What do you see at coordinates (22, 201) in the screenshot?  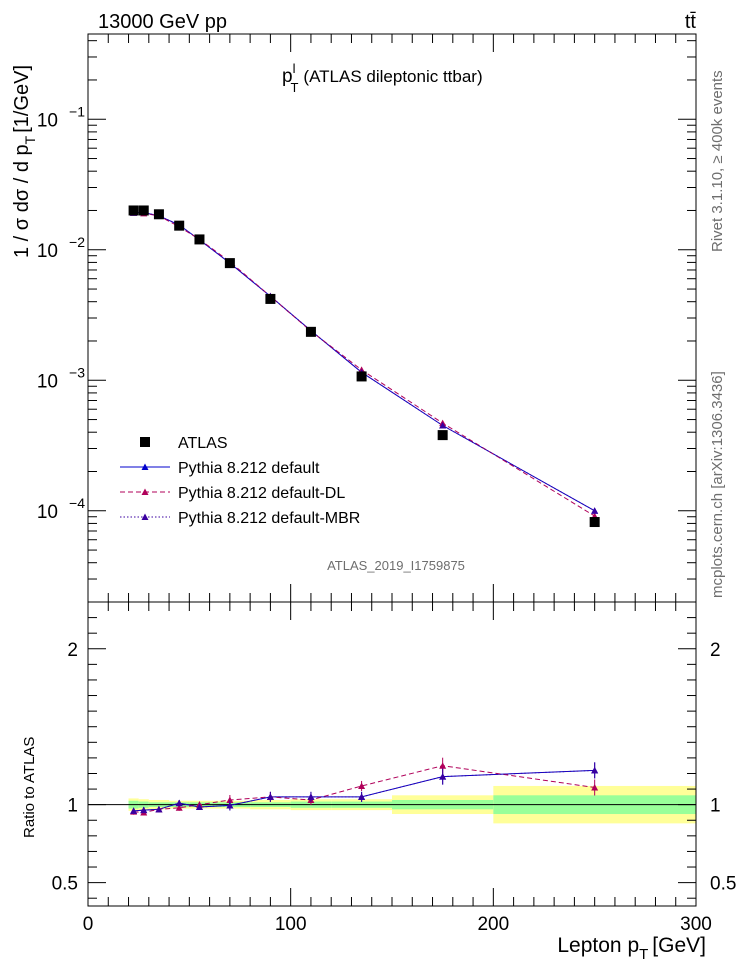 I see `main-ylabel-text: 1 / σ dσ / d p` at bounding box center [22, 201].